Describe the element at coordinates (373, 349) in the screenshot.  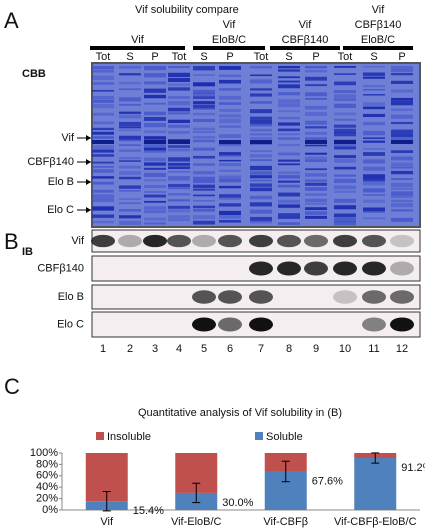
I see `lane-number: 11` at that location.